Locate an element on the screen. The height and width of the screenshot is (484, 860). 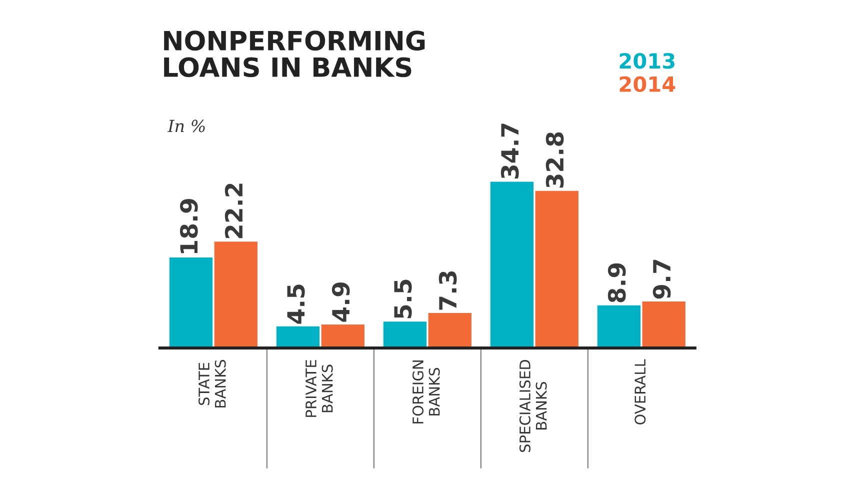
x-tick-label: PRIVATE BANKS is located at coordinates (319, 388).